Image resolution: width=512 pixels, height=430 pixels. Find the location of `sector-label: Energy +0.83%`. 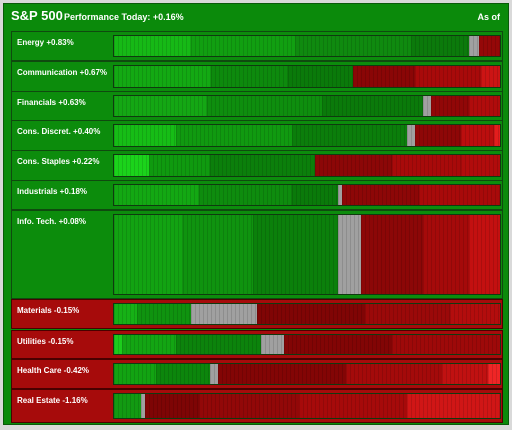

sector-label: Energy +0.83% is located at coordinates (45, 42).